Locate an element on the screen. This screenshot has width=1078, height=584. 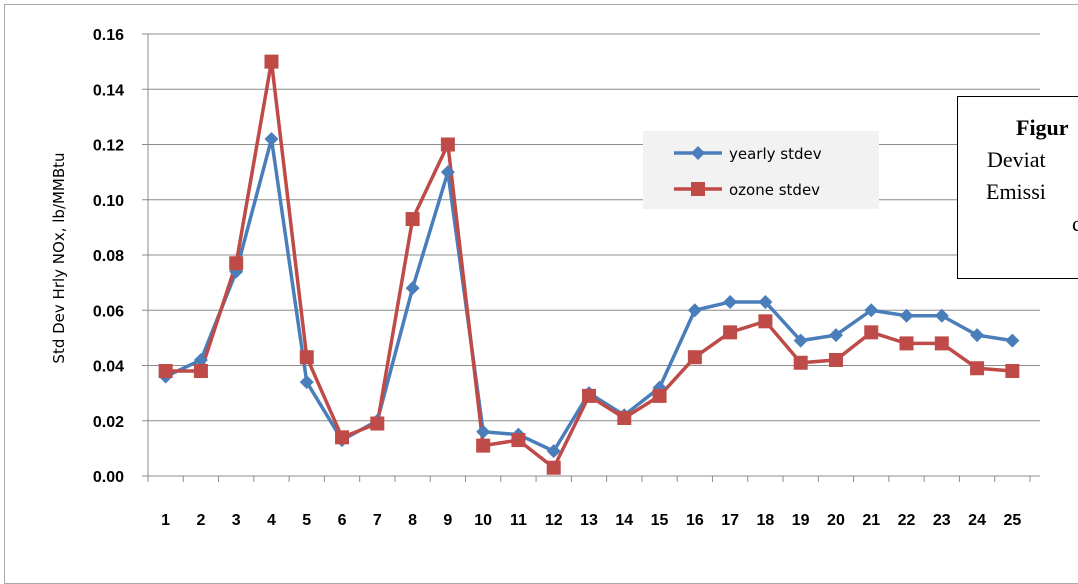
x-tick-label: 7 is located at coordinates (377, 520).